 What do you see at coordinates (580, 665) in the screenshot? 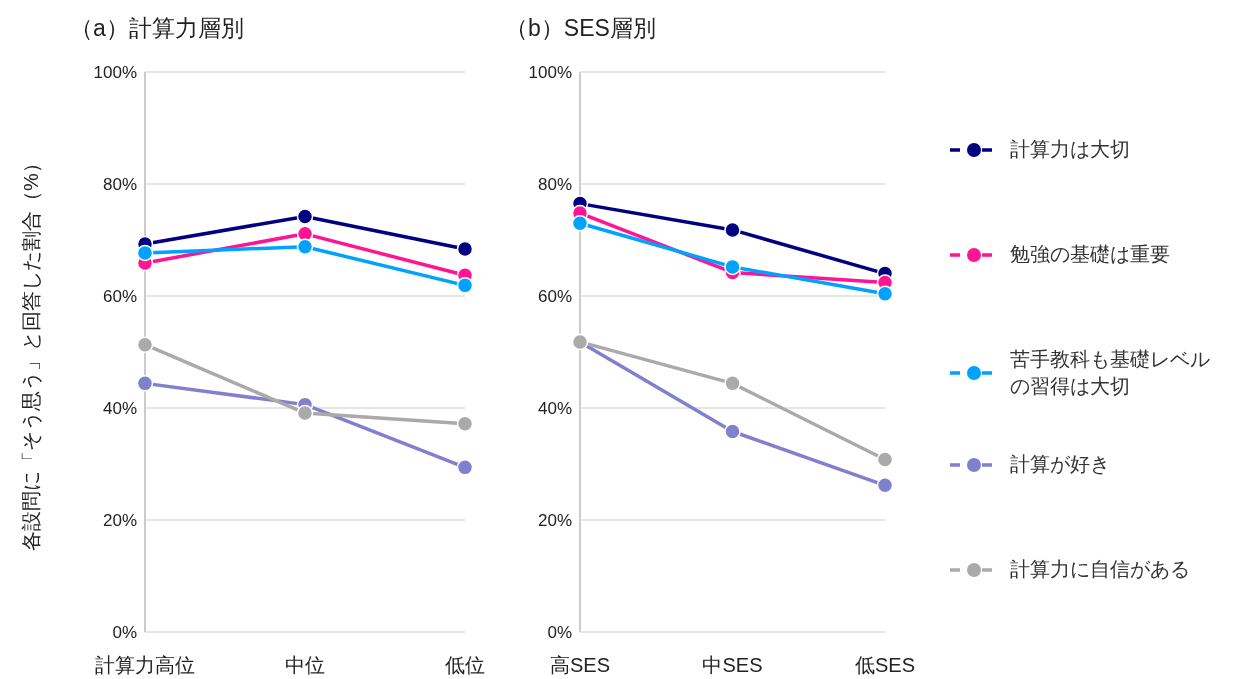
I see `x-tick-label: 高SES` at bounding box center [580, 665].